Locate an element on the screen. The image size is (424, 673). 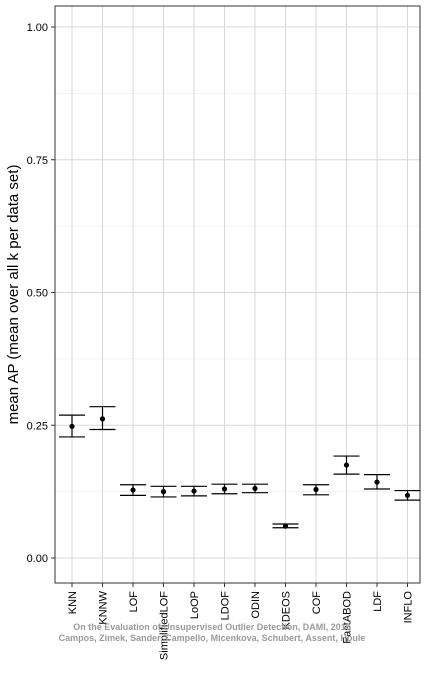
errorbar-knn is located at coordinates (72, 426).